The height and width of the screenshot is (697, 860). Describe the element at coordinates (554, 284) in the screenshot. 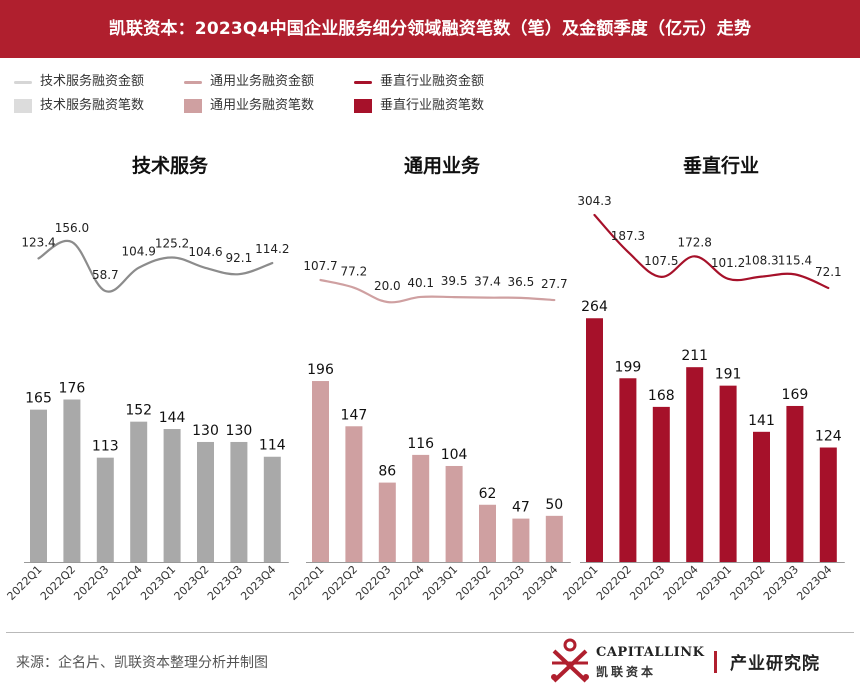

I see `amount-value-label: 27.7` at that location.